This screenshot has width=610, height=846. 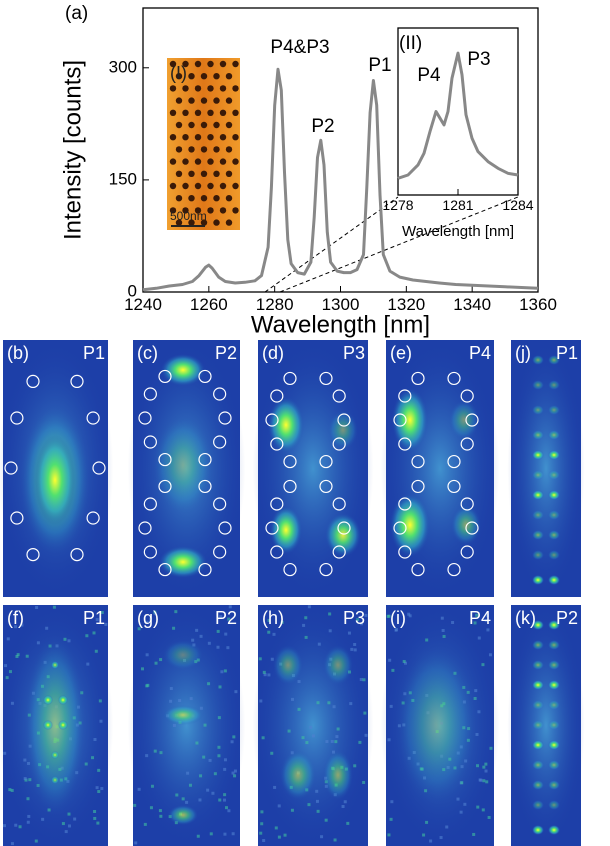 What do you see at coordinates (57, 468) in the screenshot?
I see `mode-panel: (b) P1` at bounding box center [57, 468].